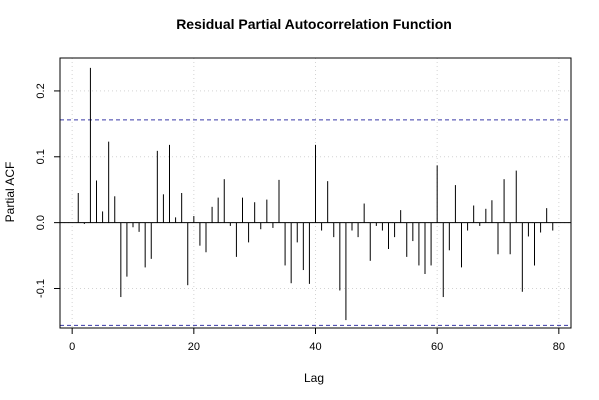 The image size is (599, 400). What do you see at coordinates (194, 347) in the screenshot?
I see `x-tick-label: 20` at bounding box center [194, 347].